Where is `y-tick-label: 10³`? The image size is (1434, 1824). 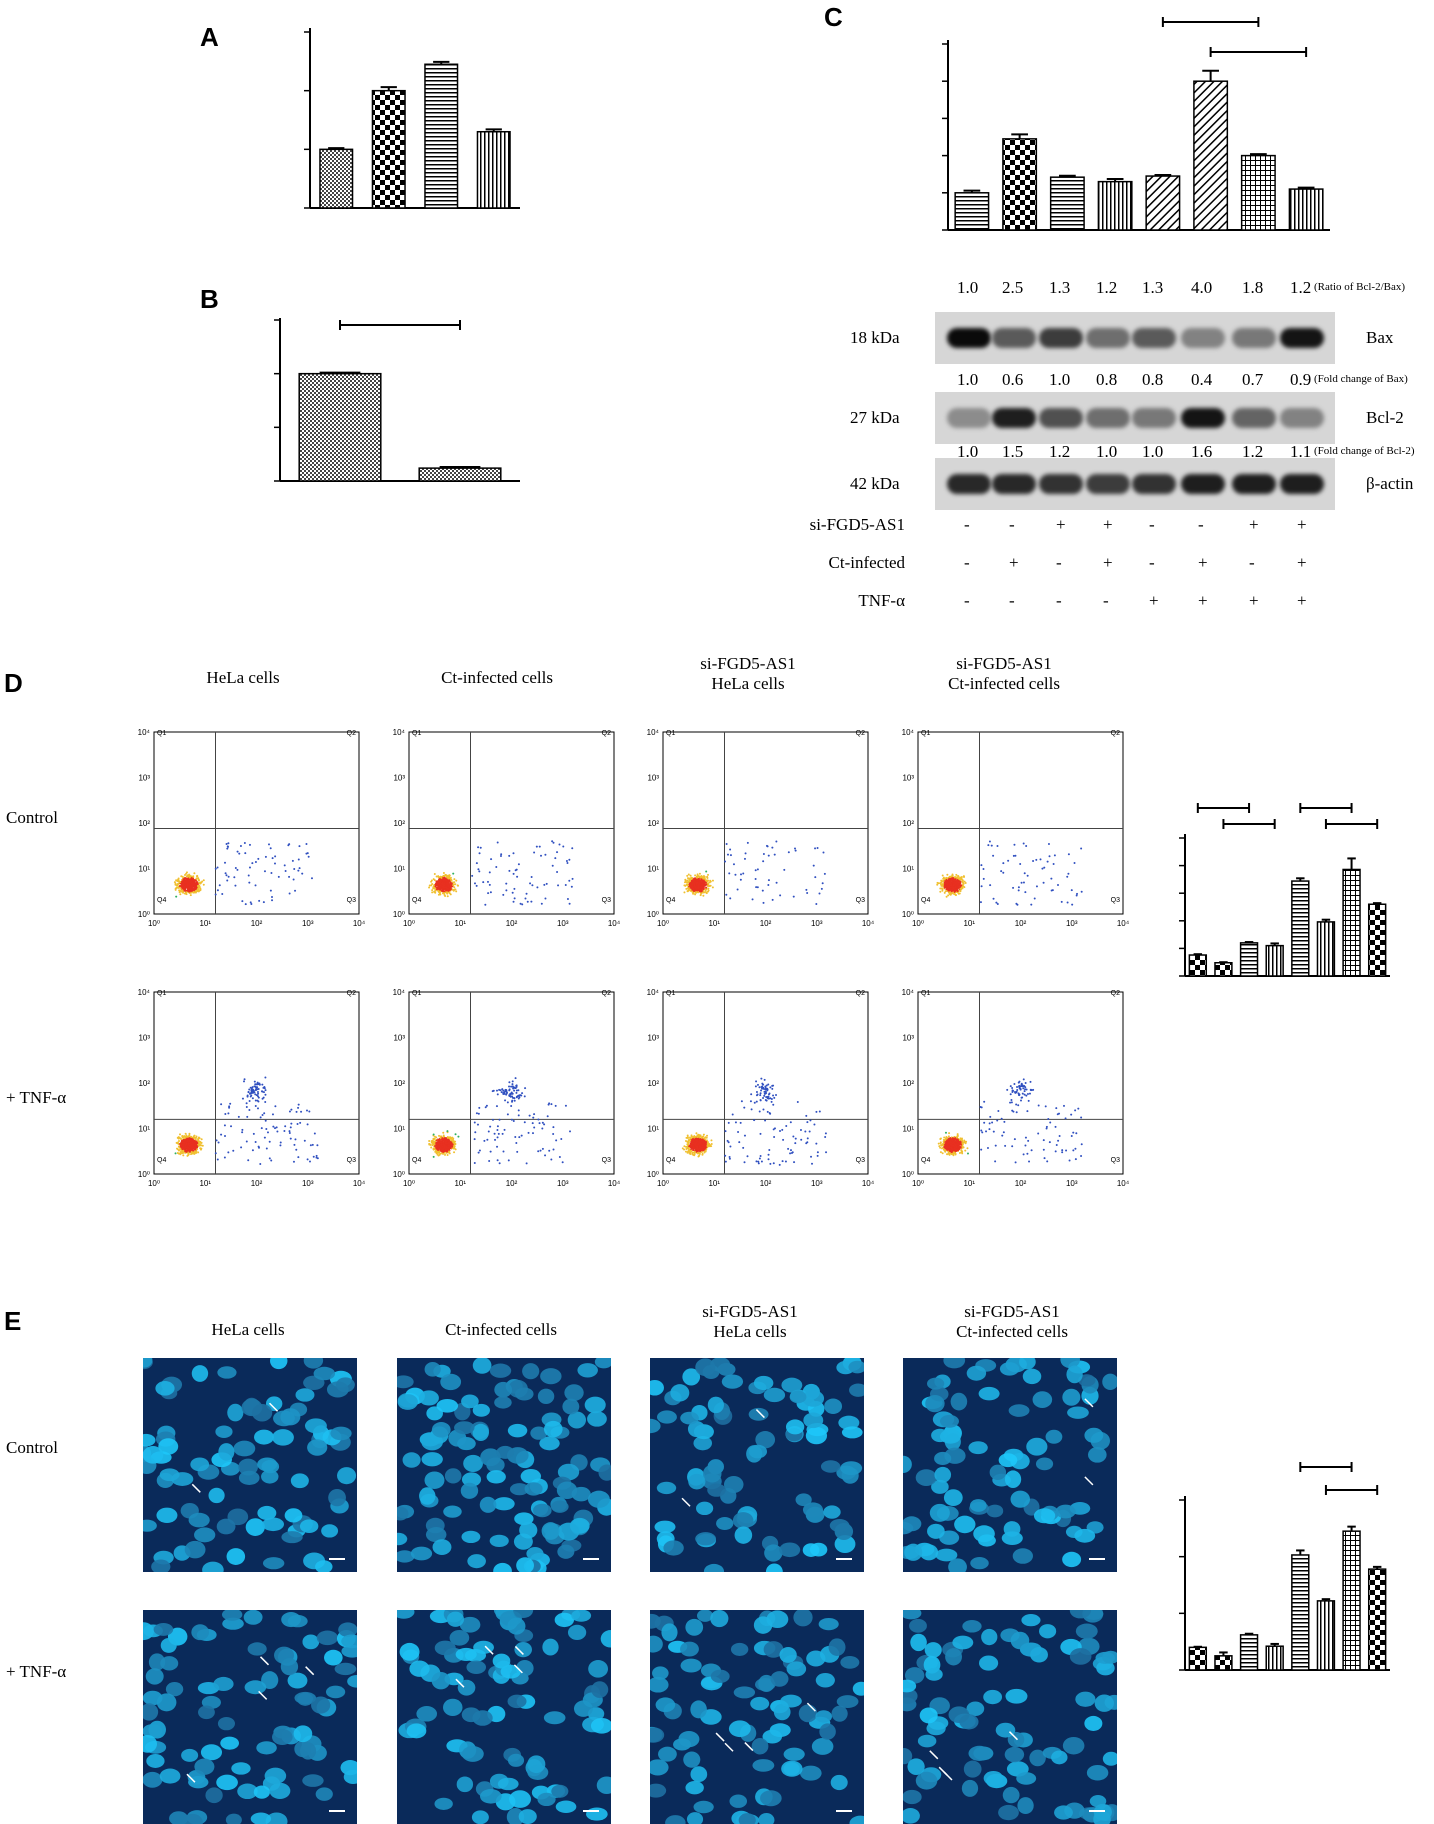 y-tick-label: 10³ is located at coordinates (399, 778).